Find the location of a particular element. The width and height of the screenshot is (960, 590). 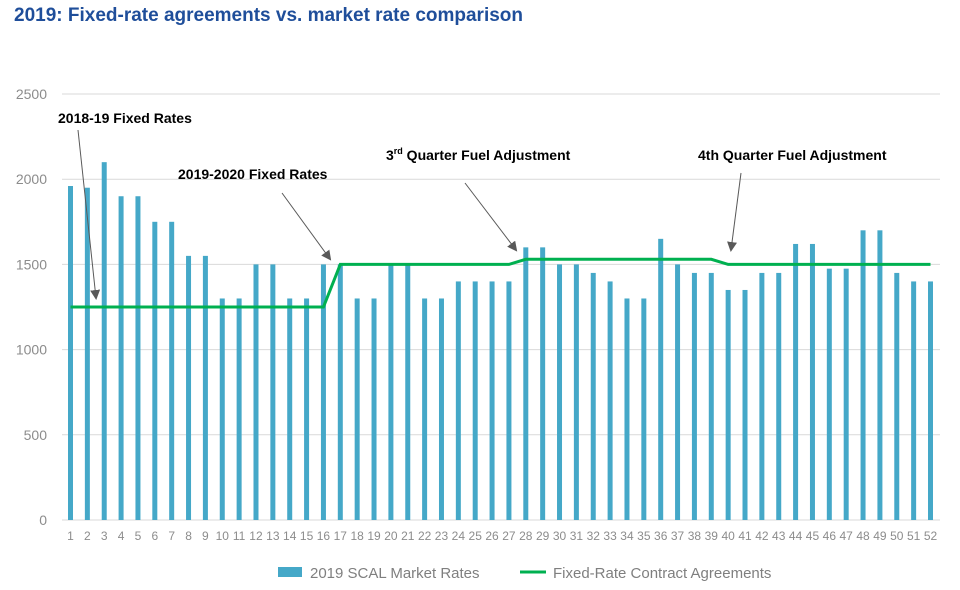

x-tick-label: 26 is located at coordinates (492, 536).